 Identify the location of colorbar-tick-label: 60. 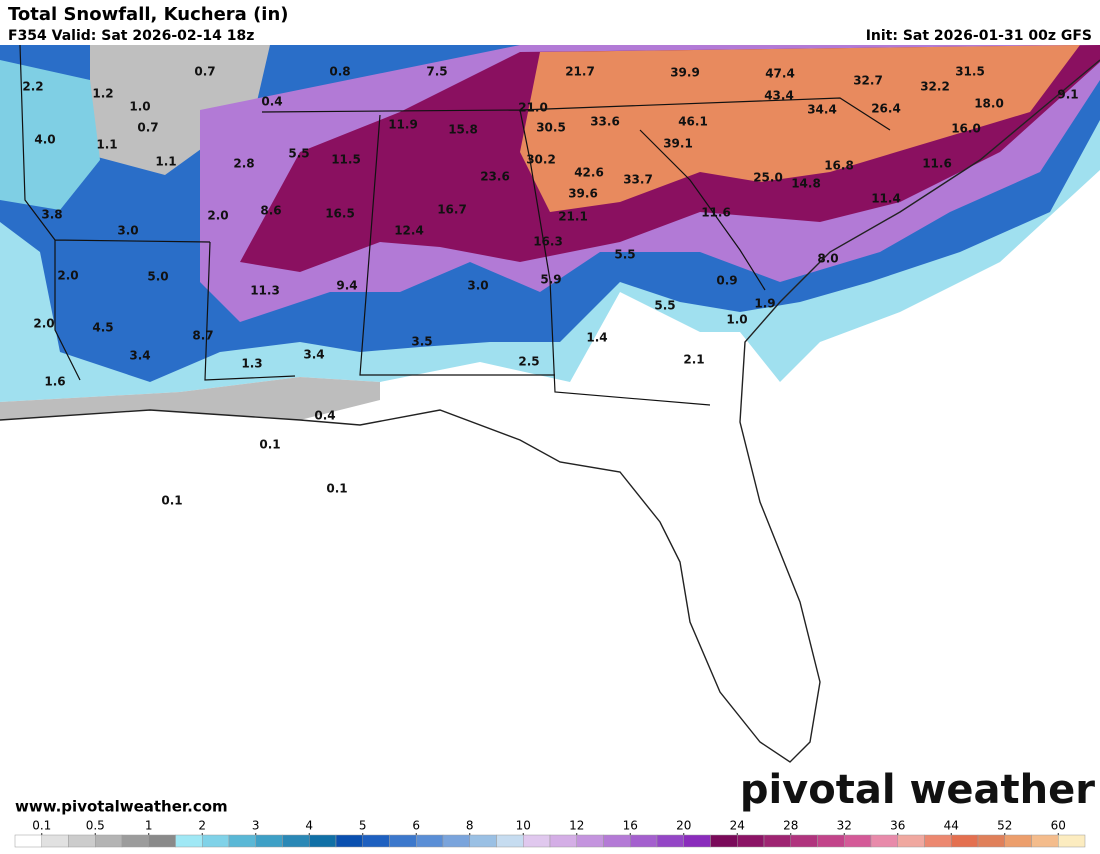
(1058, 826).